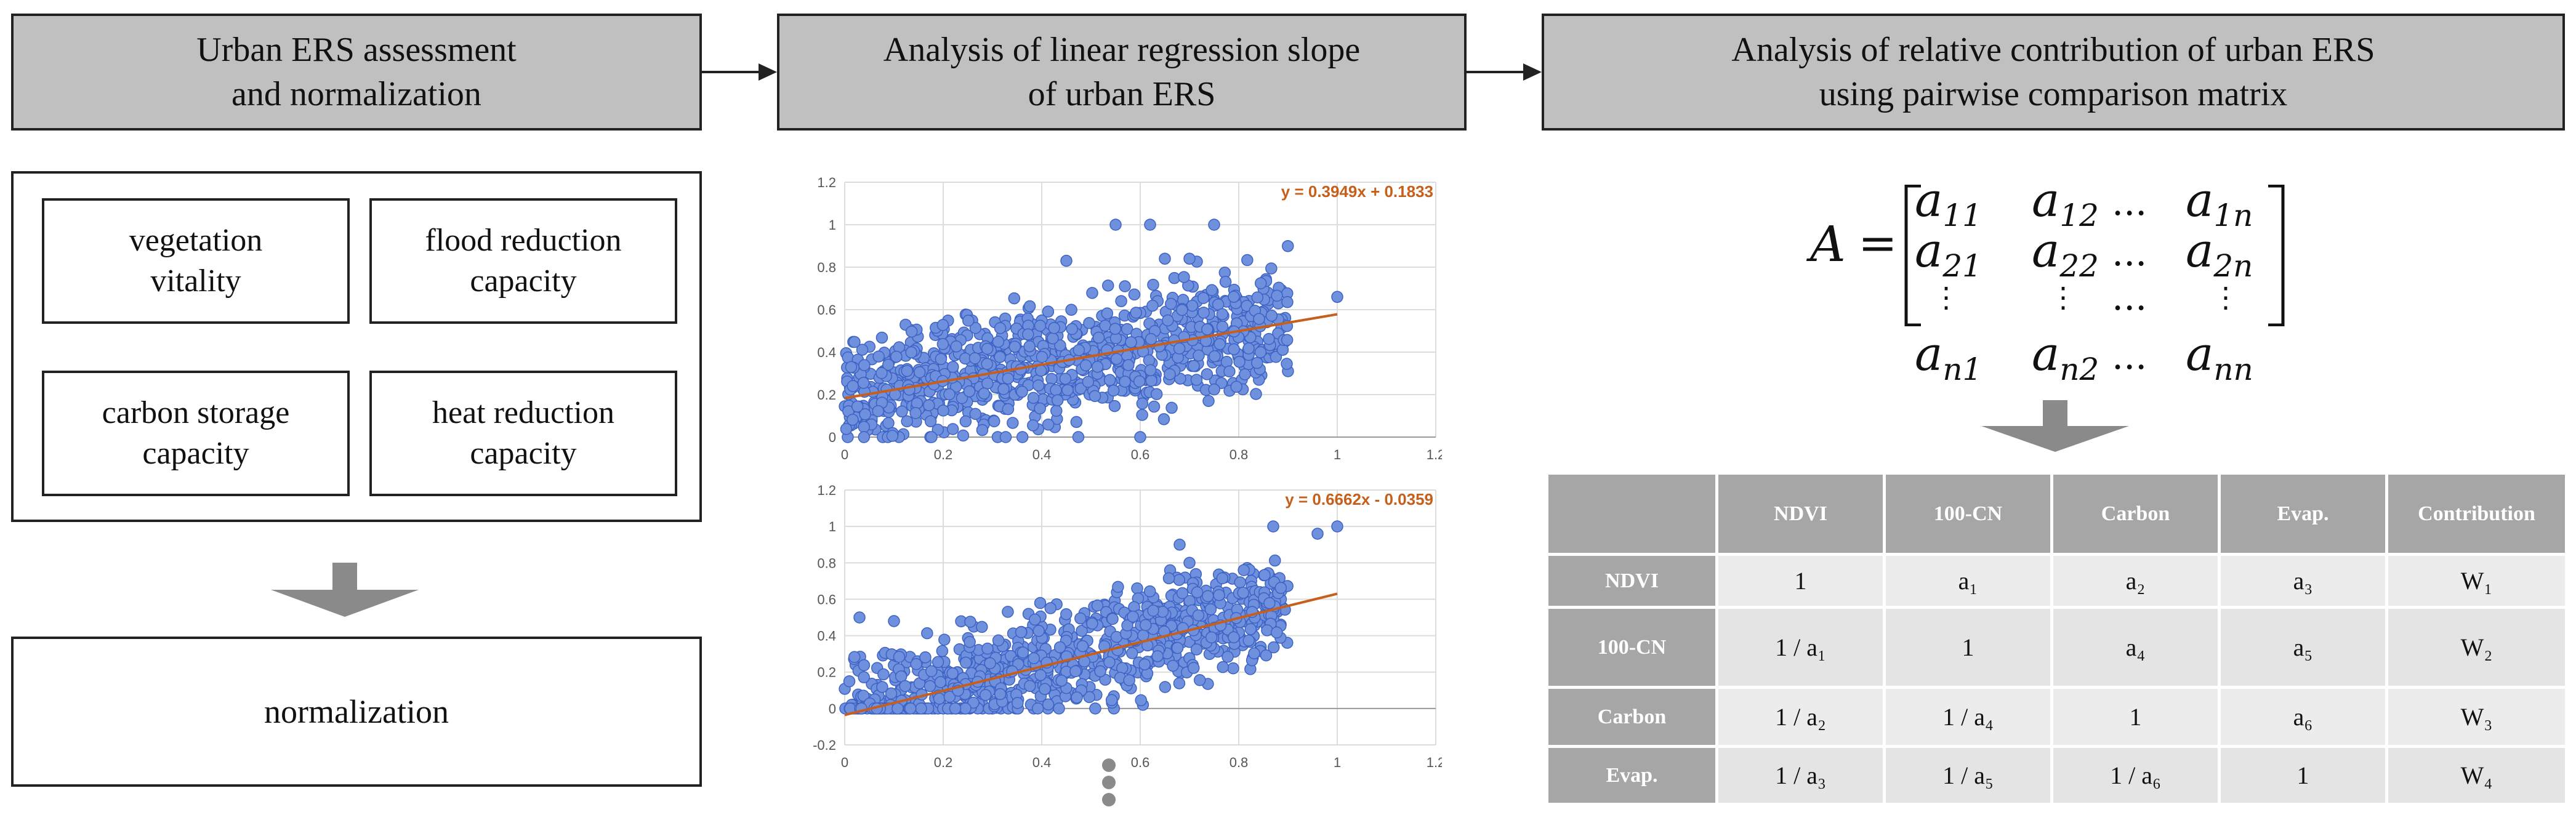 This screenshot has height=820, width=2576. I want to click on down-arrow-right-shape, so click(2055, 426).